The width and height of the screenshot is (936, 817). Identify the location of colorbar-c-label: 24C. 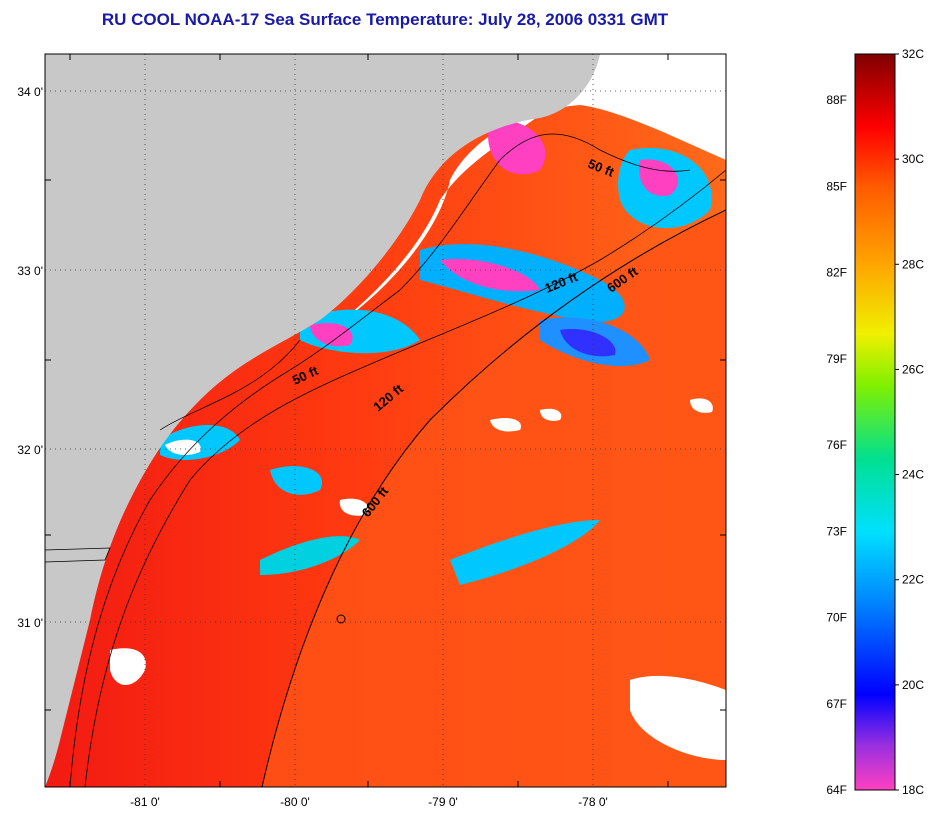
(913, 475).